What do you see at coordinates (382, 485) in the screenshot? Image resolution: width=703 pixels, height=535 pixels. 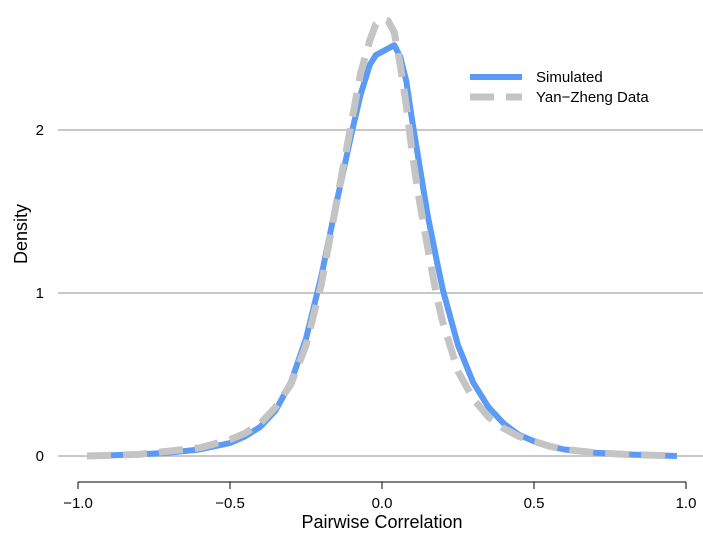 I see `x-axis` at bounding box center [382, 485].